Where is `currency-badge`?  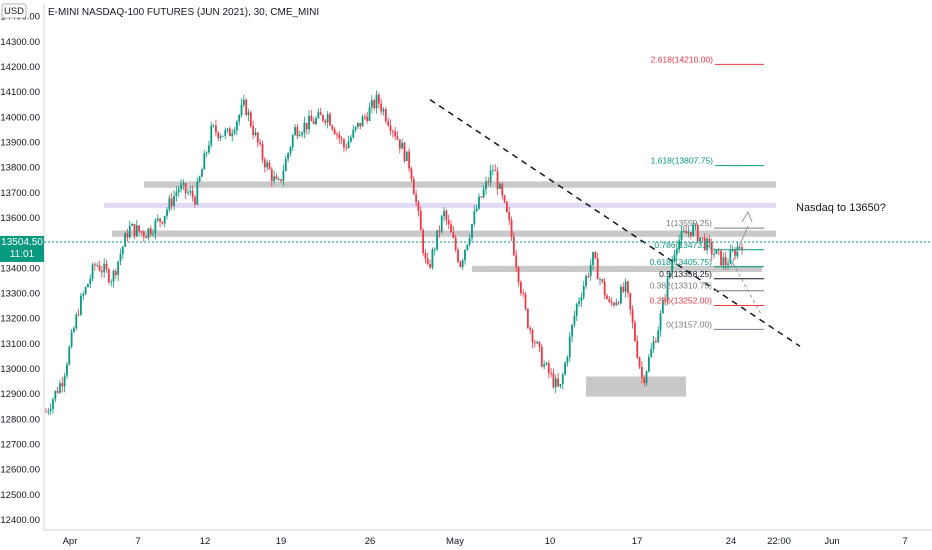
currency-badge is located at coordinates (14, 11).